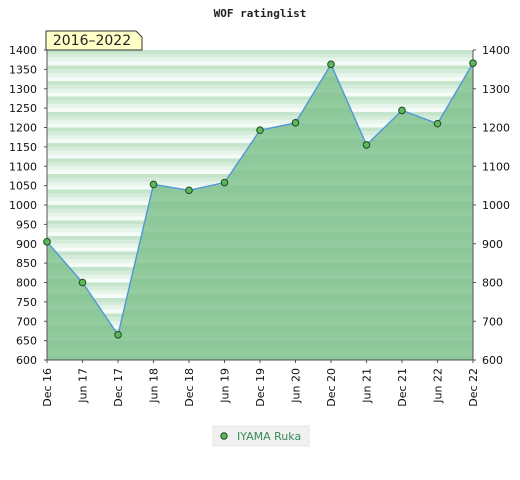 This screenshot has height=480, width=520. I want to click on y-left-tick-label: 1100, so click(23, 166).